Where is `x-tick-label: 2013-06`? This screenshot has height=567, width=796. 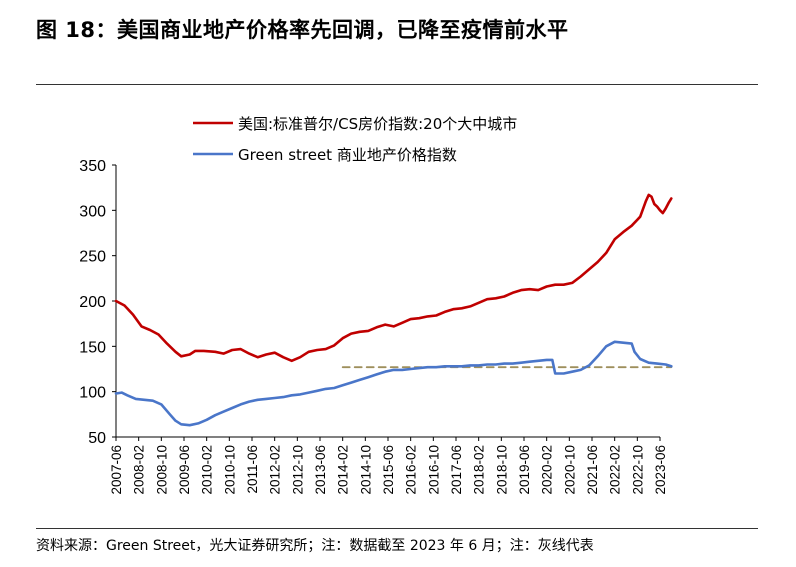 x-tick-label: 2013-06 is located at coordinates (320, 470).